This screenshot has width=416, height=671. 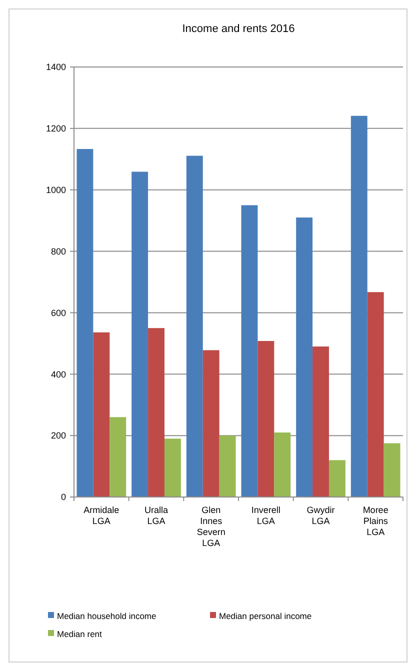 What do you see at coordinates (102, 515) in the screenshot?
I see `x-tick-label: Armidale LGA` at bounding box center [102, 515].